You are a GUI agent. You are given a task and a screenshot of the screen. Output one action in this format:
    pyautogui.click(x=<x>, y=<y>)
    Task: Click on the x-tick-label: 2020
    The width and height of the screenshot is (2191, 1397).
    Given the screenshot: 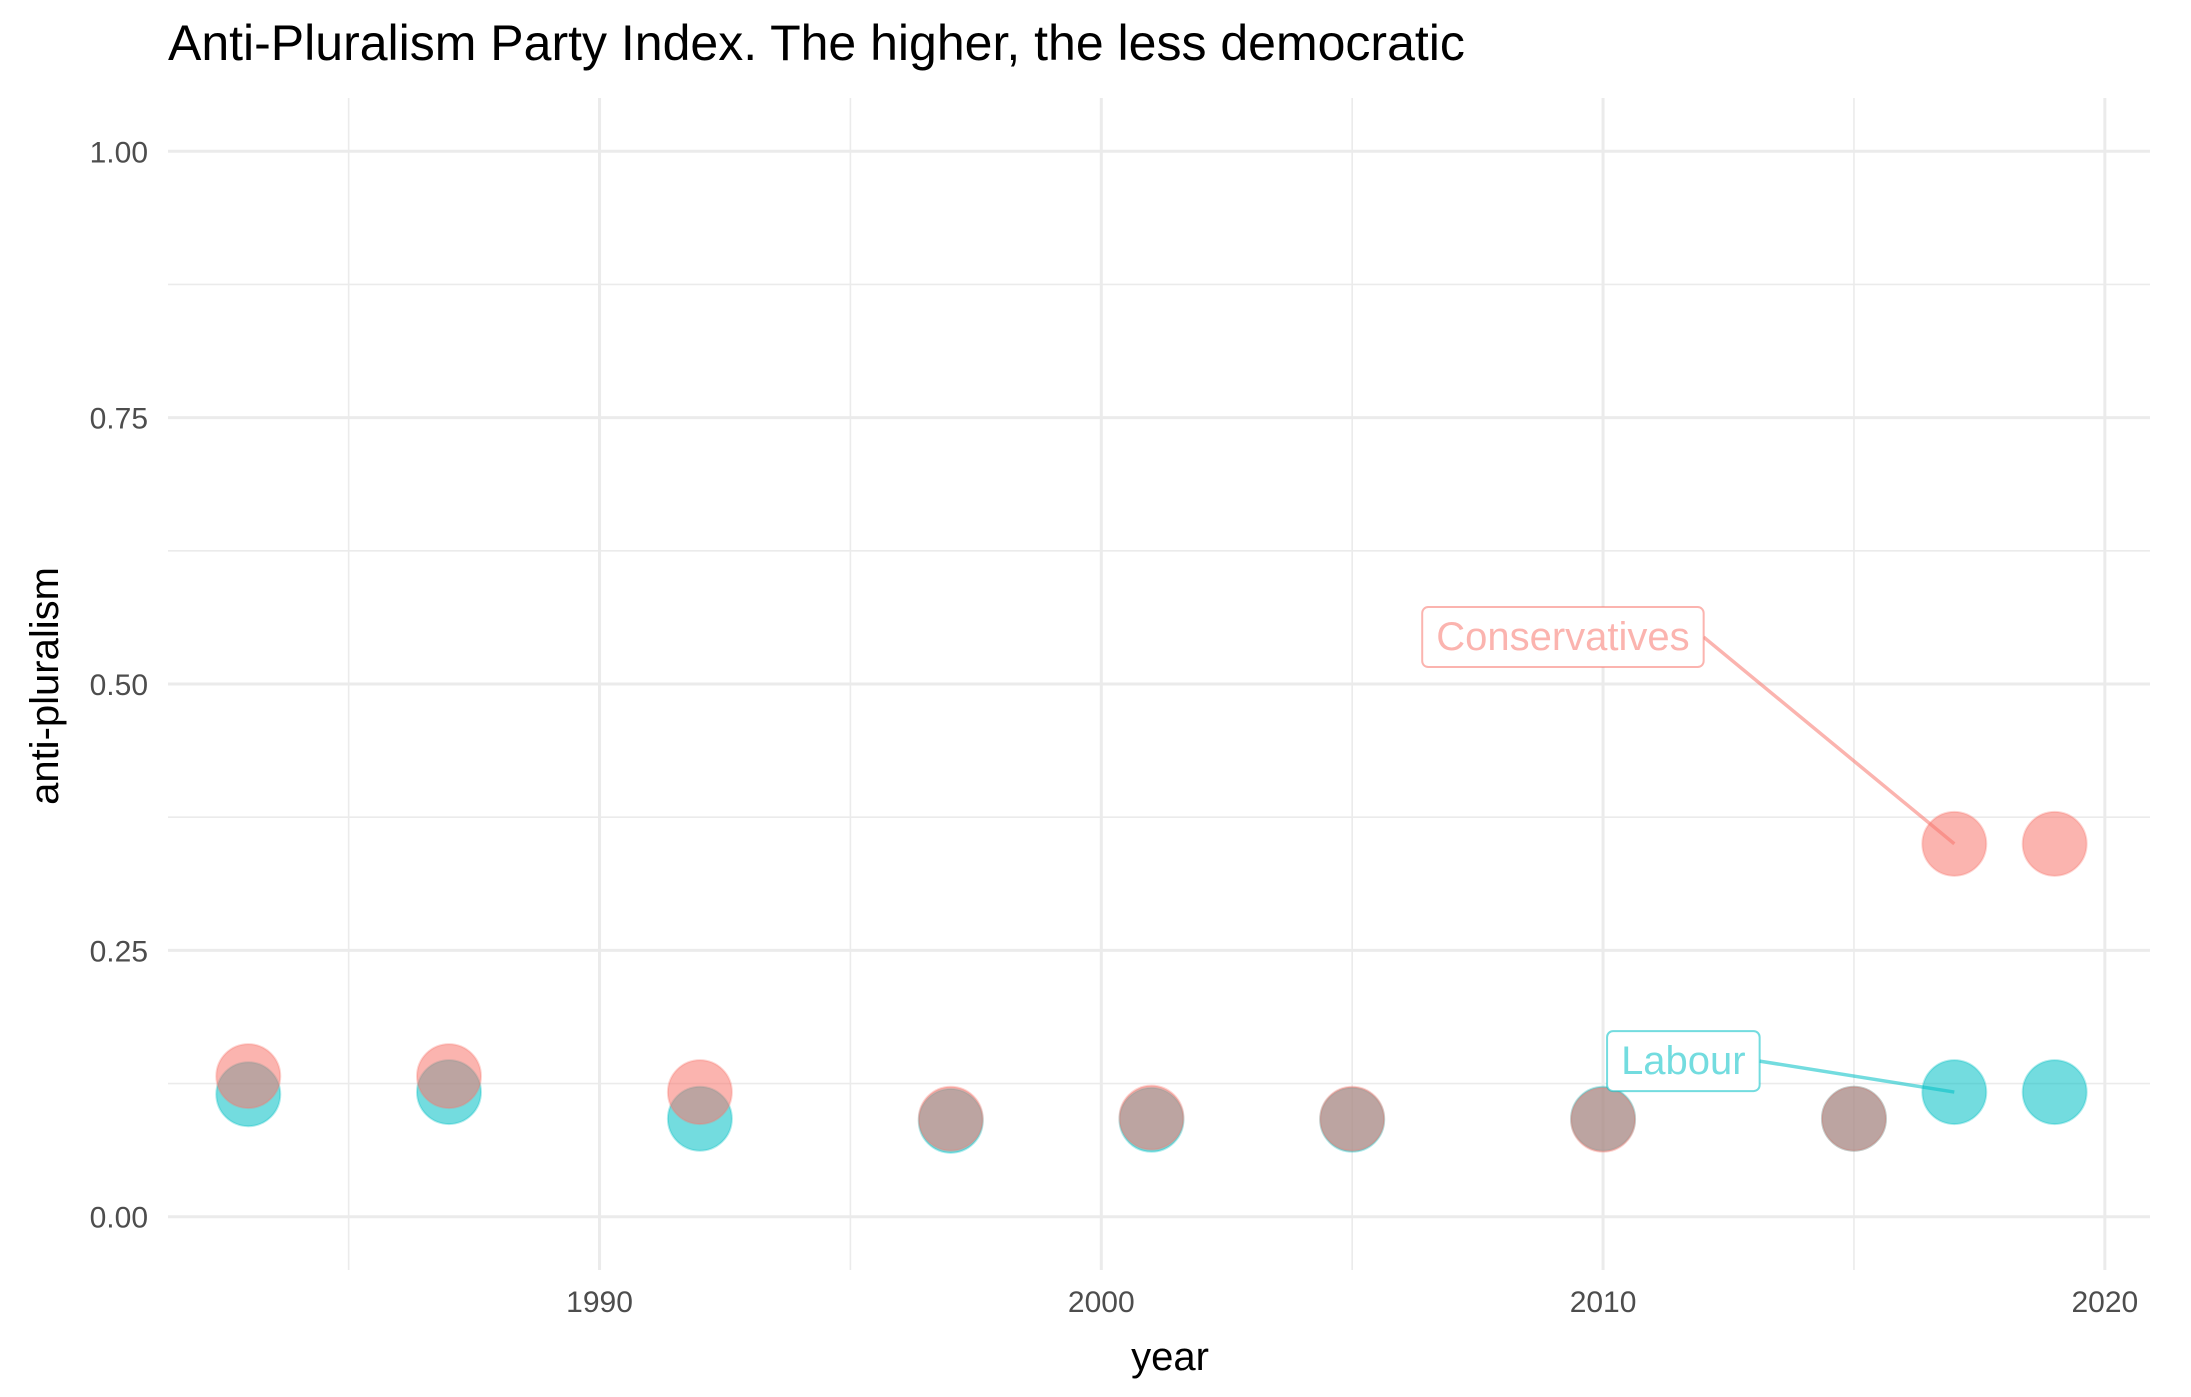 What is the action you would take?
    pyautogui.click(x=2104, y=1302)
    